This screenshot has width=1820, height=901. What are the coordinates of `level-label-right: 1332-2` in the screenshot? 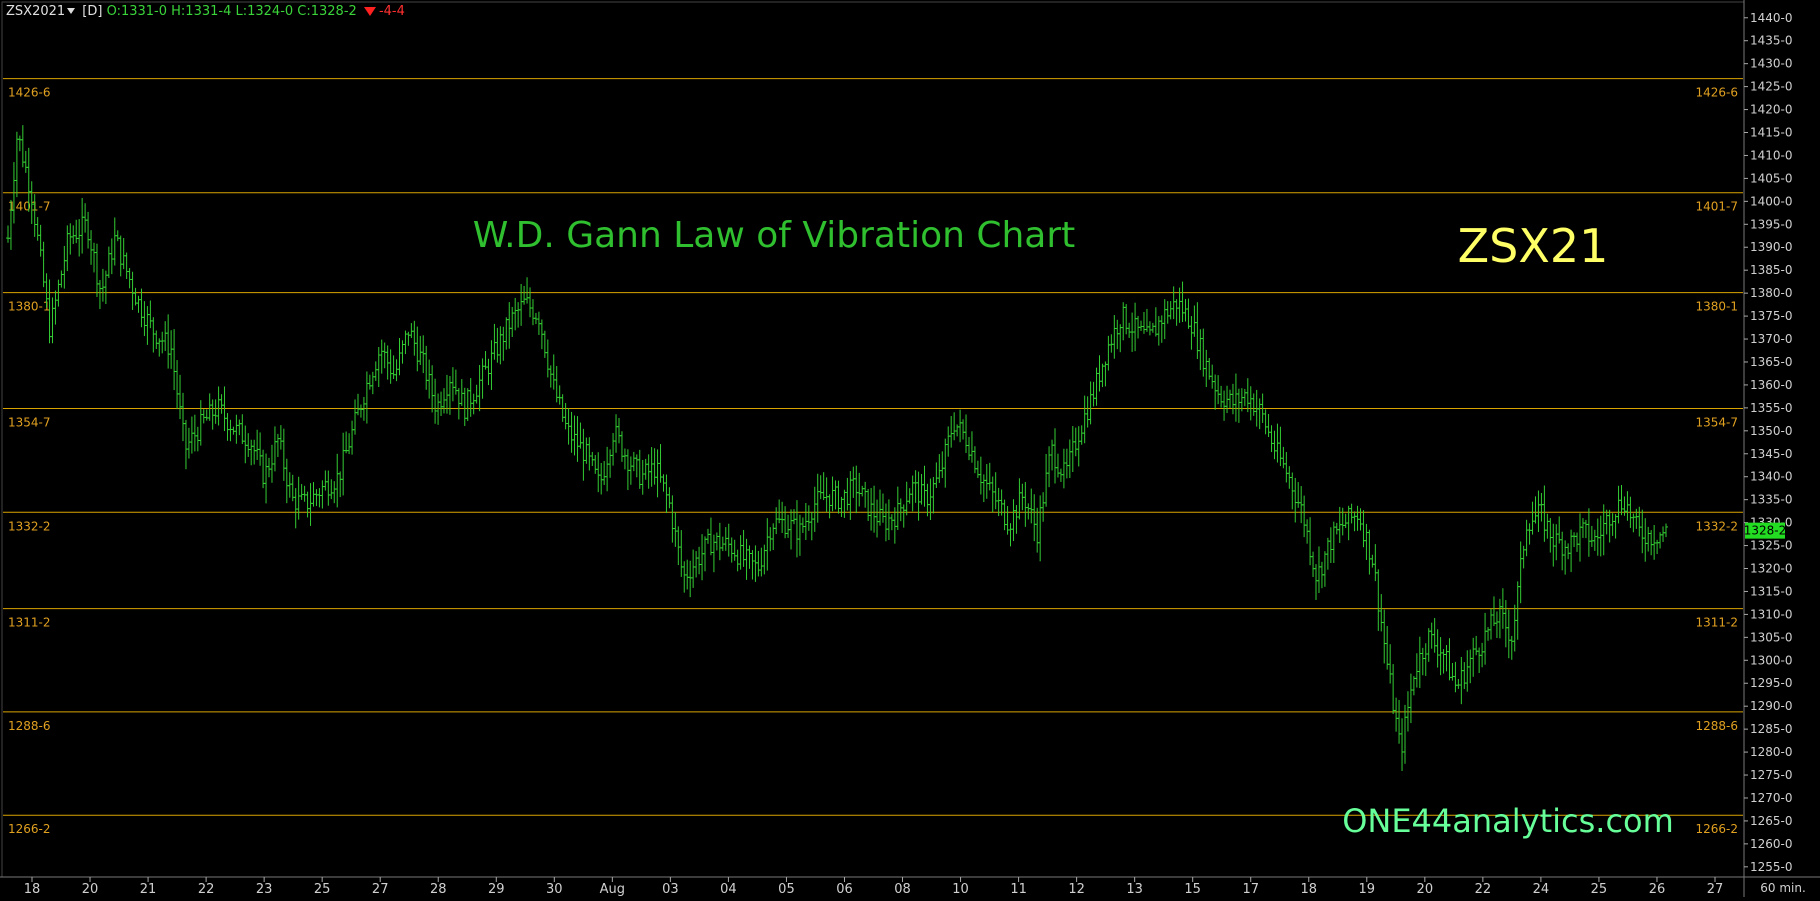 It's located at (1716, 526).